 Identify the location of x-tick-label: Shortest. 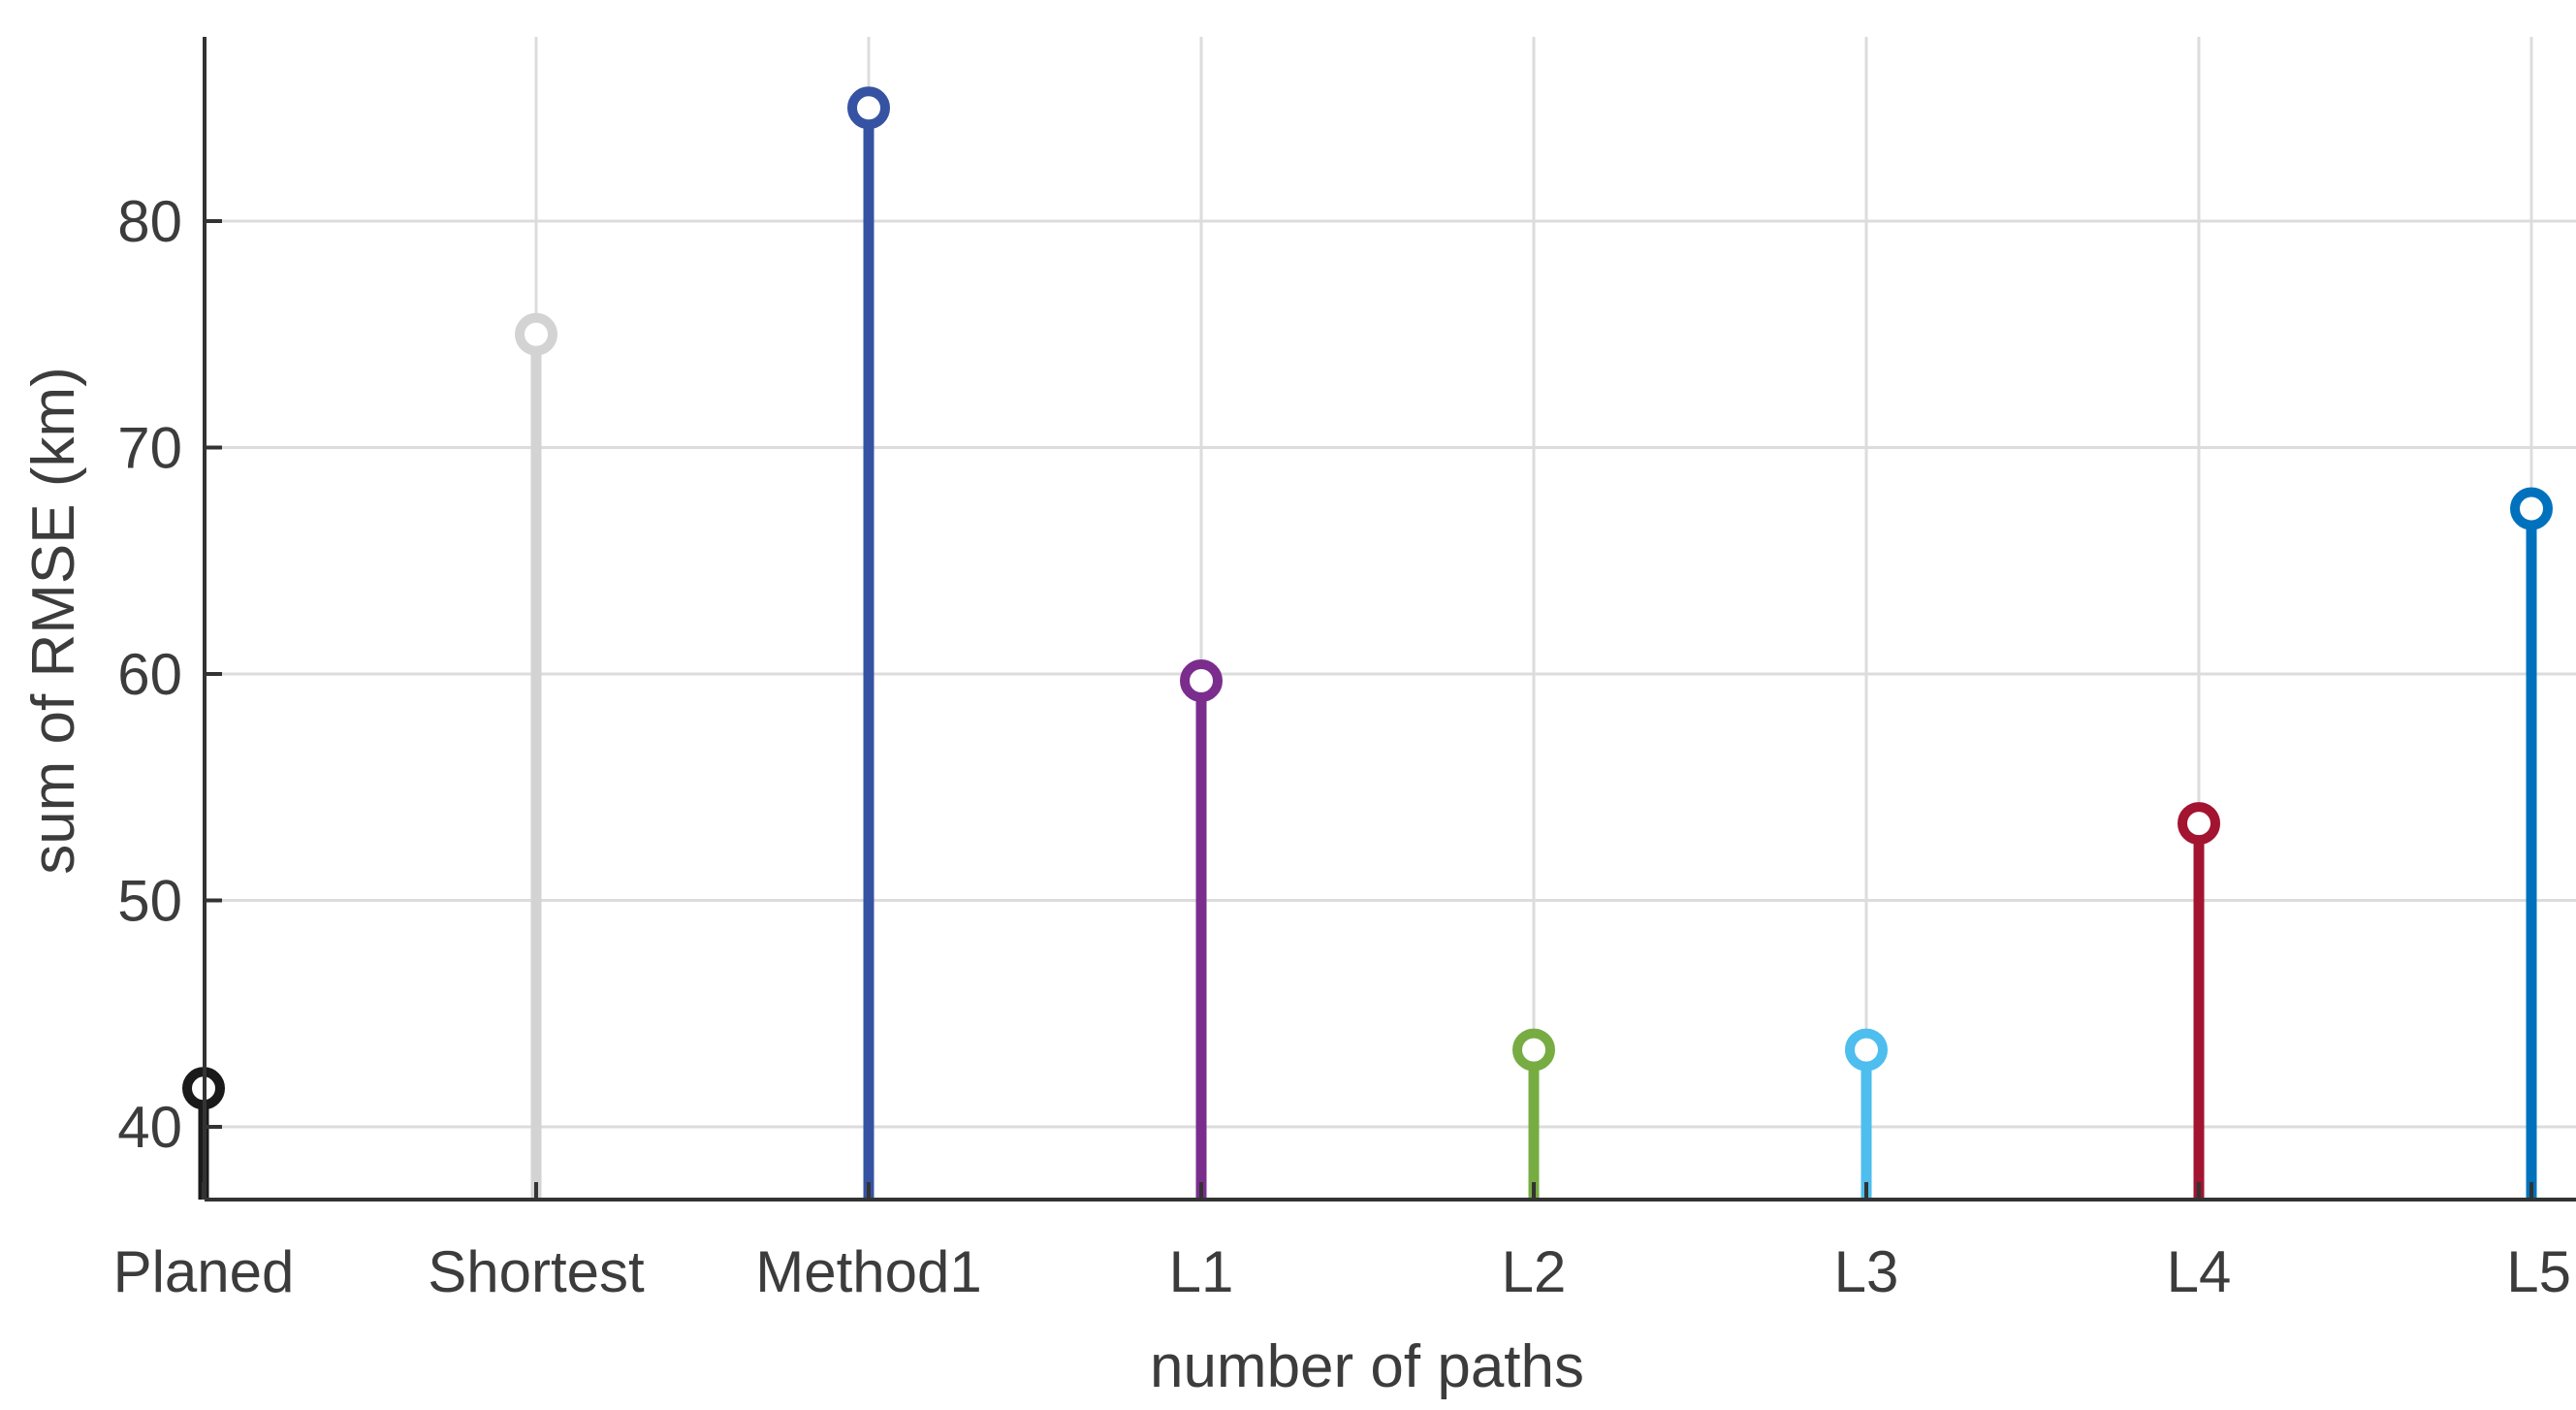
(536, 1271).